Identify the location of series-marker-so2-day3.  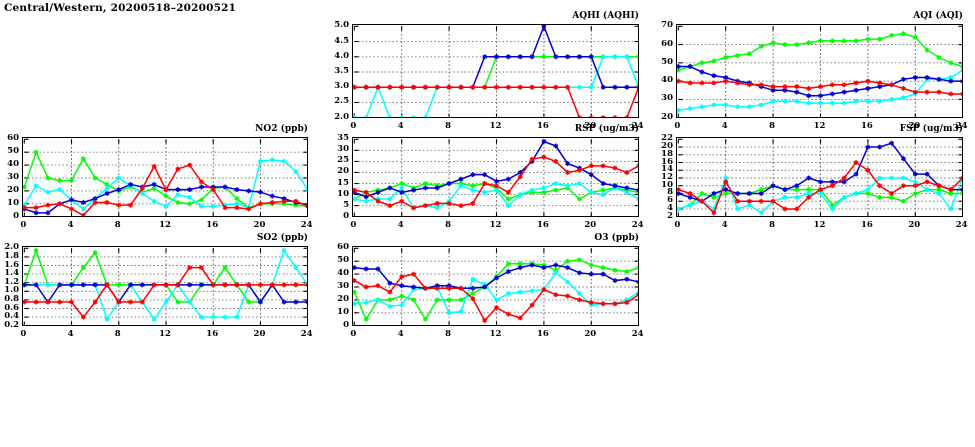
(131, 285).